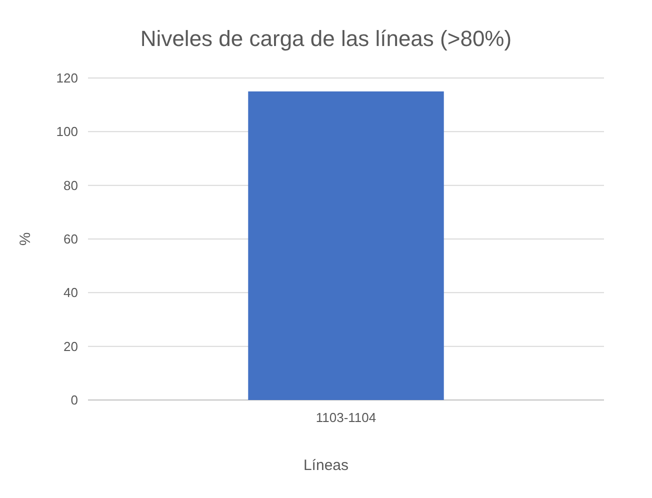 The width and height of the screenshot is (652, 498). Describe the element at coordinates (25, 239) in the screenshot. I see `y-axis-title: %` at that location.